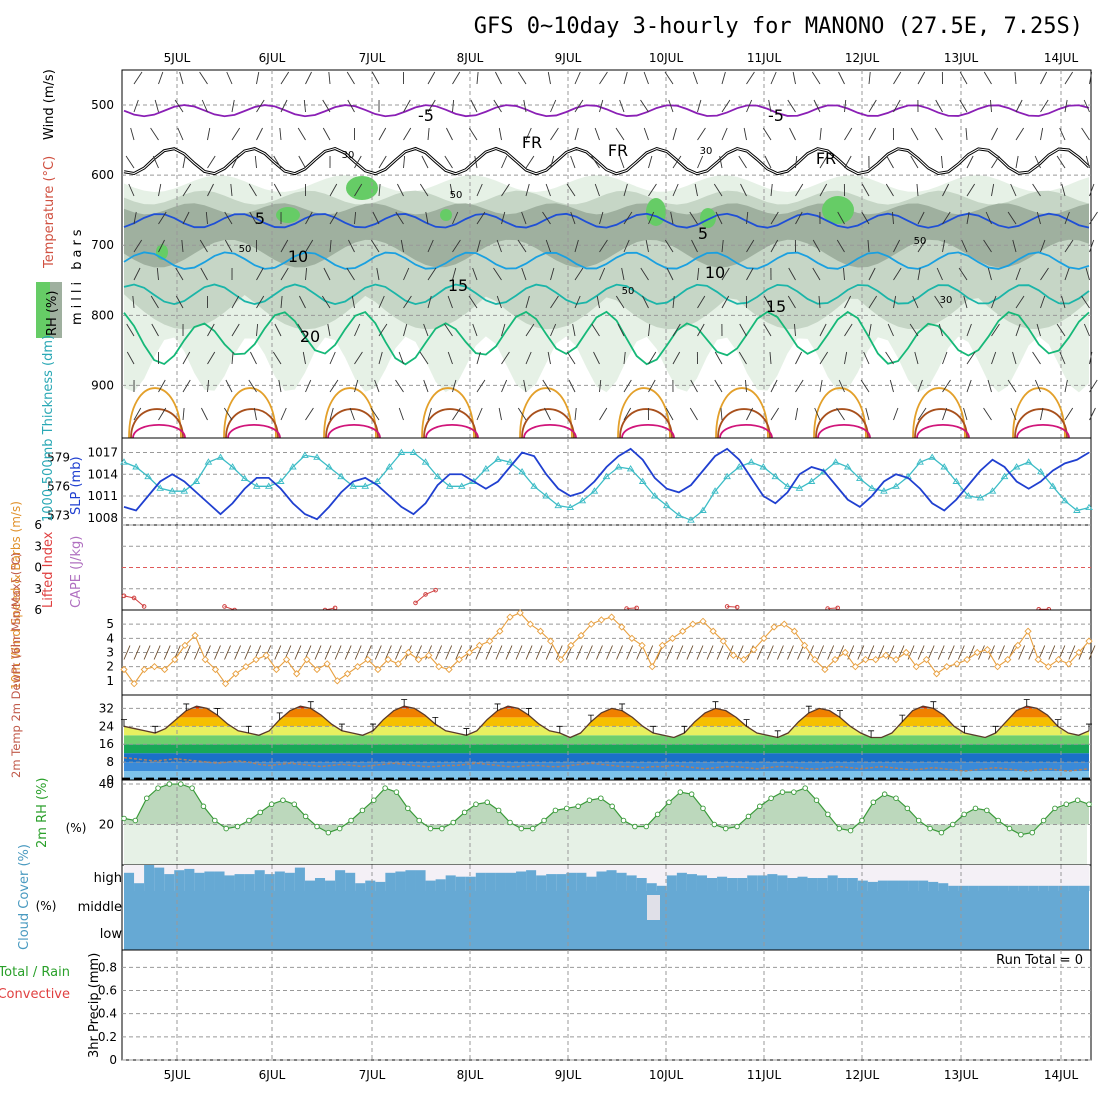 This screenshot has width=1100, height=1100. What do you see at coordinates (48, 569) in the screenshot?
I see `li-ylabel: Lifted Index` at bounding box center [48, 569].